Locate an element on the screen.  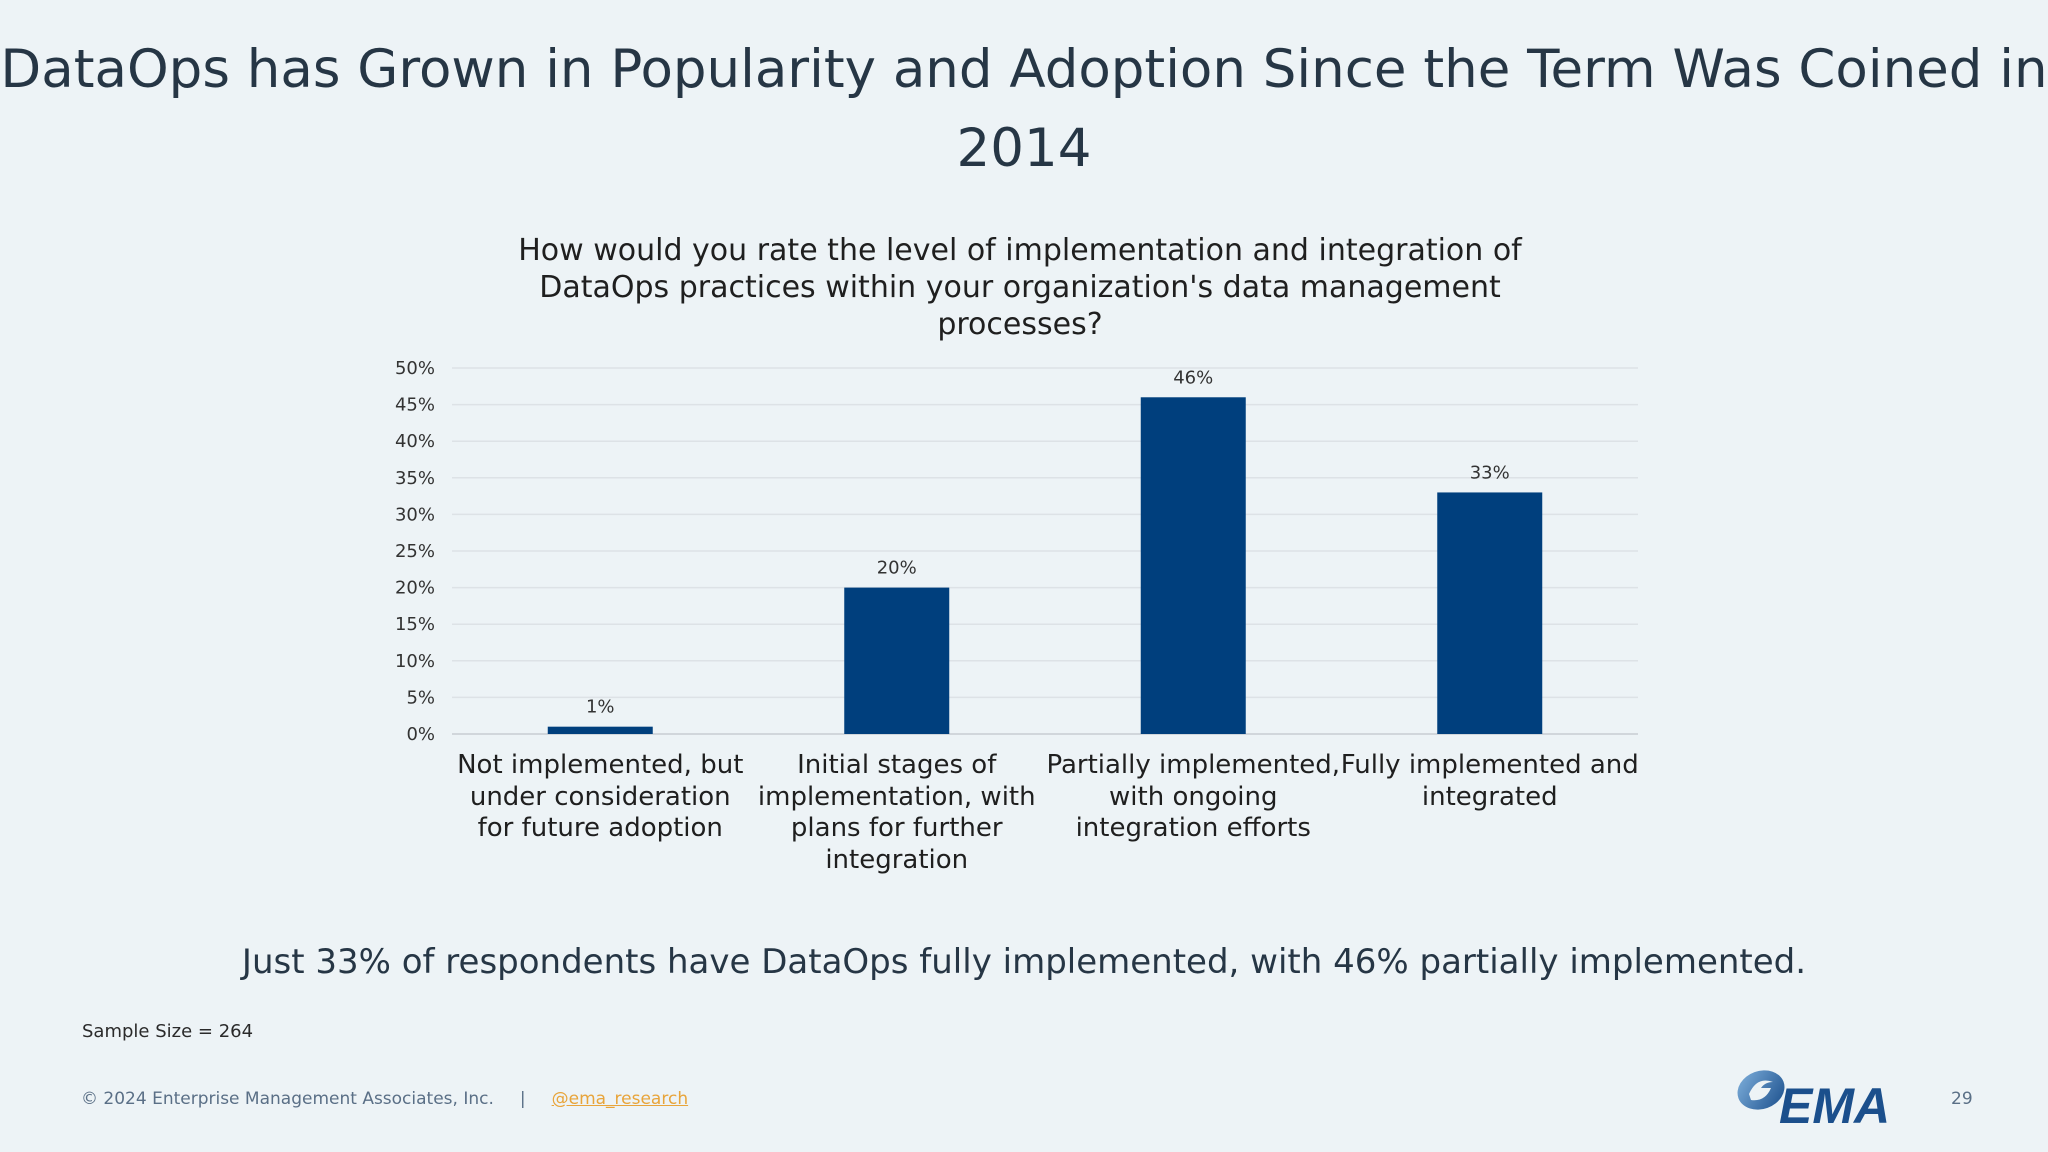
y-tick-label: 30% is located at coordinates (415, 514).